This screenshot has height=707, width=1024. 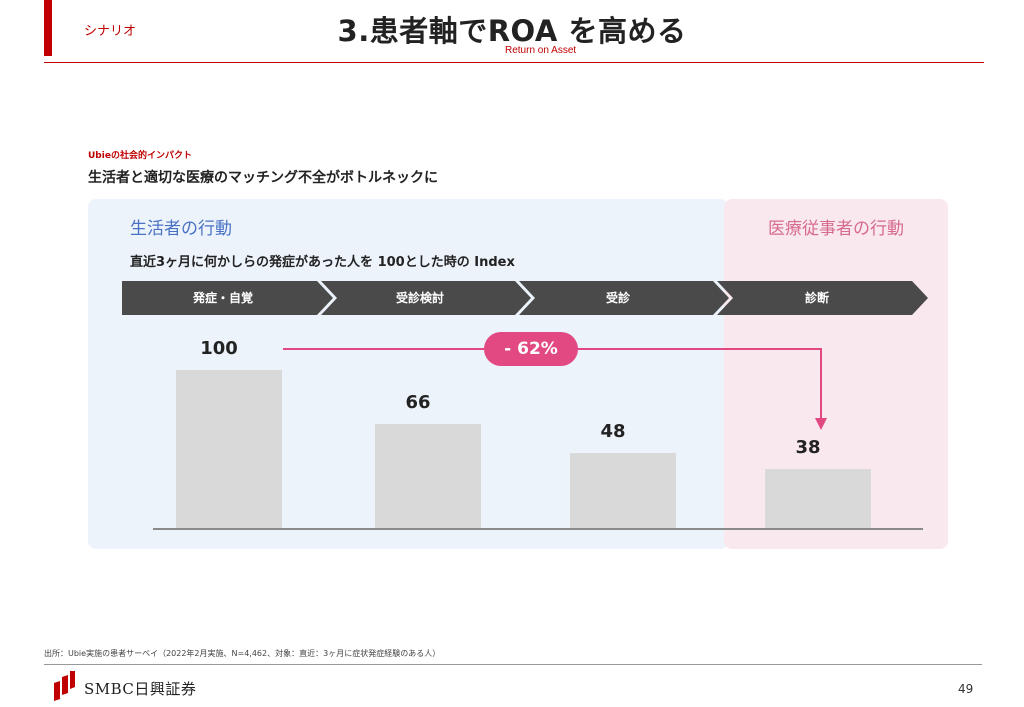 I want to click on step-label-diagnosis: 診断, so click(x=816, y=298).